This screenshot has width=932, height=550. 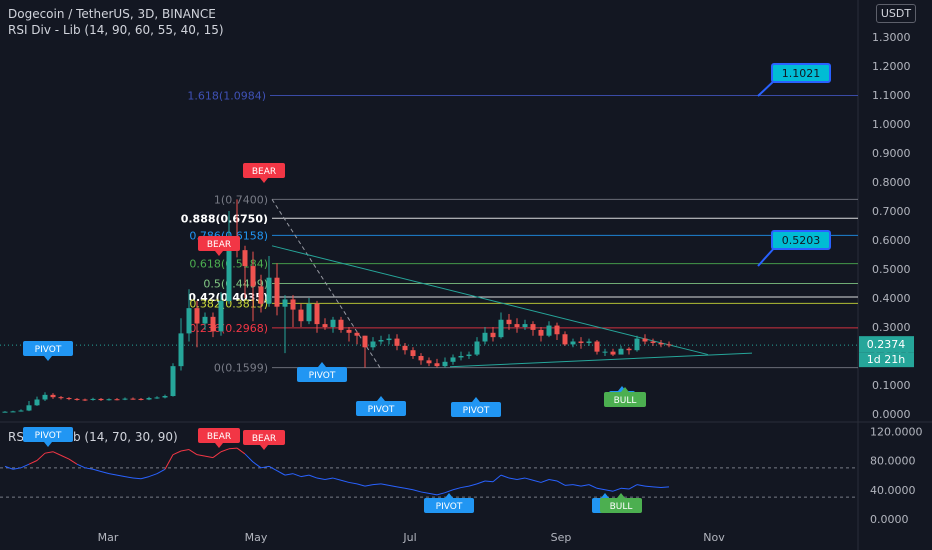 I want to click on countdown-label, so click(x=886, y=360).